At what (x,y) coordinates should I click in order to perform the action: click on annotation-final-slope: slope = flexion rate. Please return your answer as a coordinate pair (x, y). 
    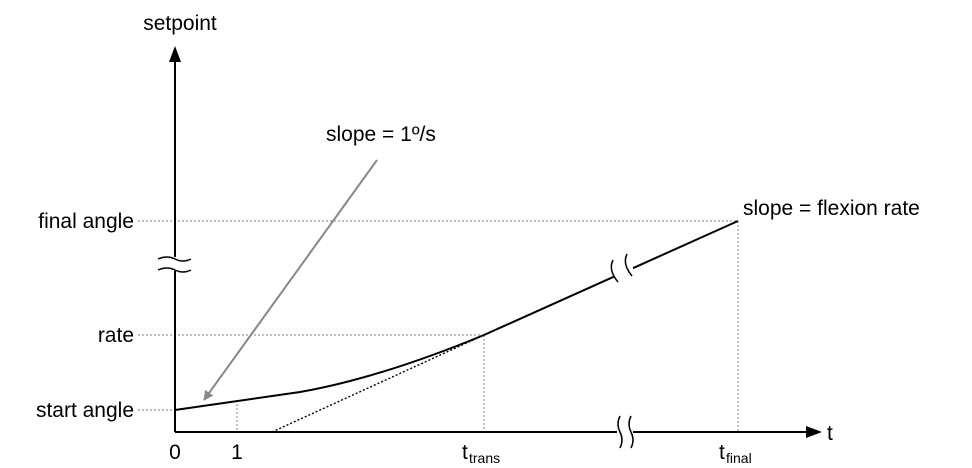
    Looking at the image, I should click on (831, 208).